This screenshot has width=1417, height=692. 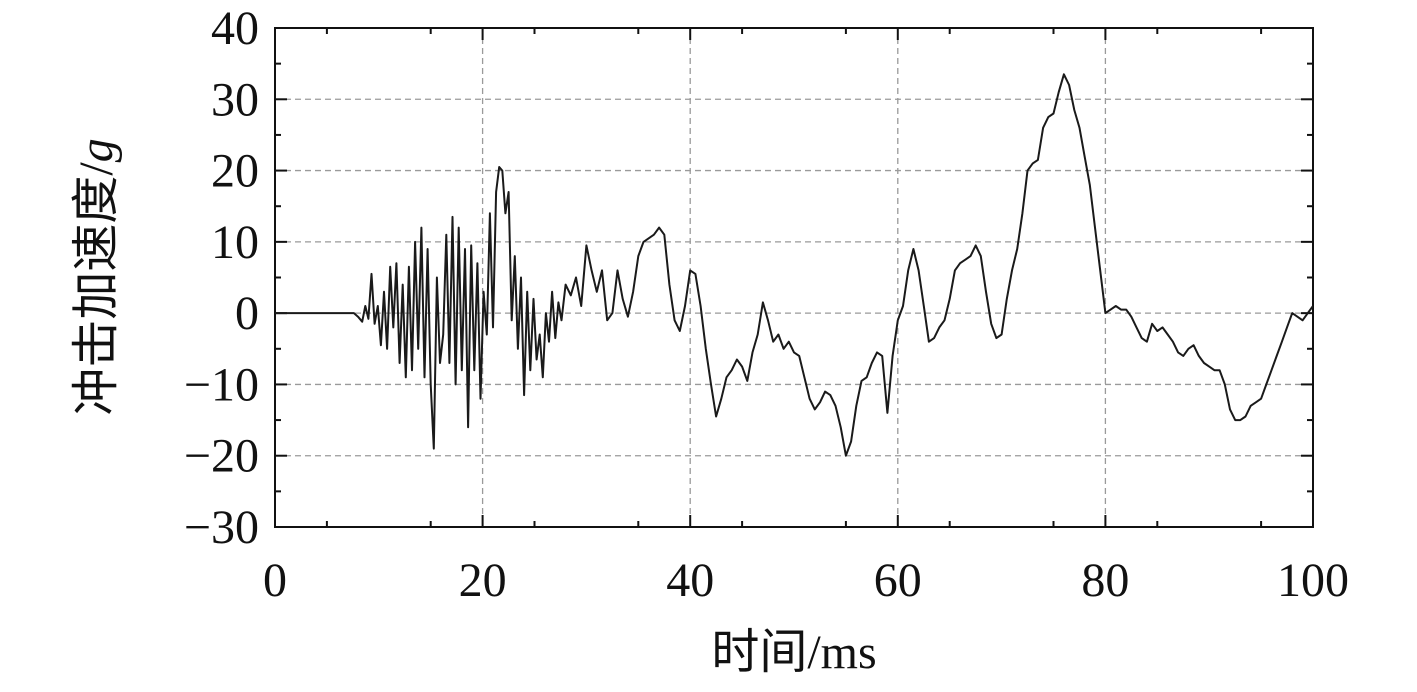 I want to click on x-tick-label: 100, so click(x=1313, y=580).